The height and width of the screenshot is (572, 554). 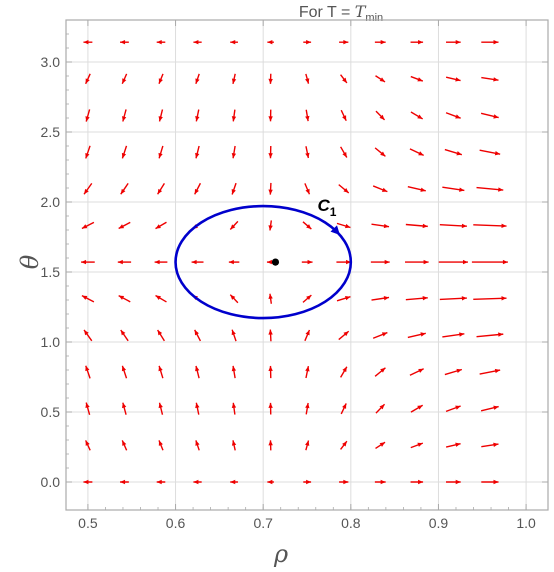 I want to click on chart-title: For T = Tmin, so click(x=341, y=13).